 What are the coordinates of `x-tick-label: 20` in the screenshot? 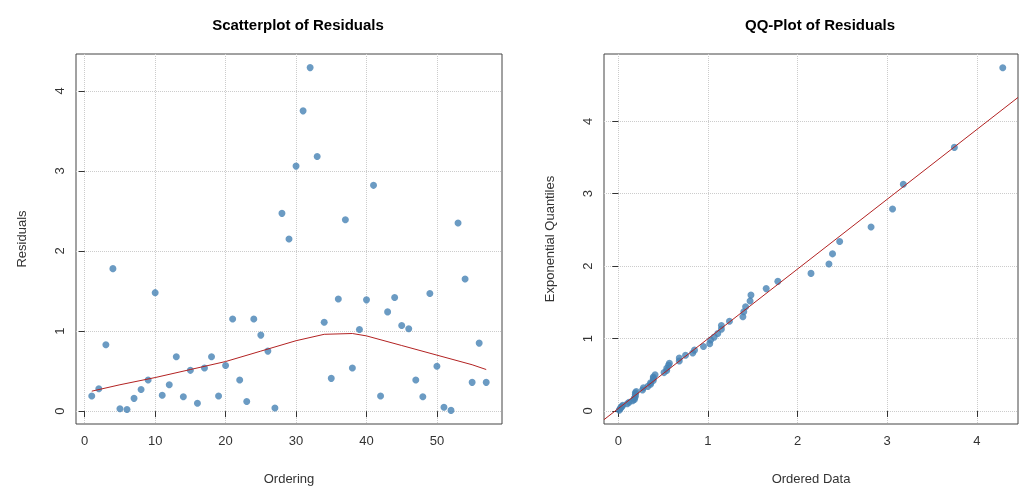 It's located at (225, 440).